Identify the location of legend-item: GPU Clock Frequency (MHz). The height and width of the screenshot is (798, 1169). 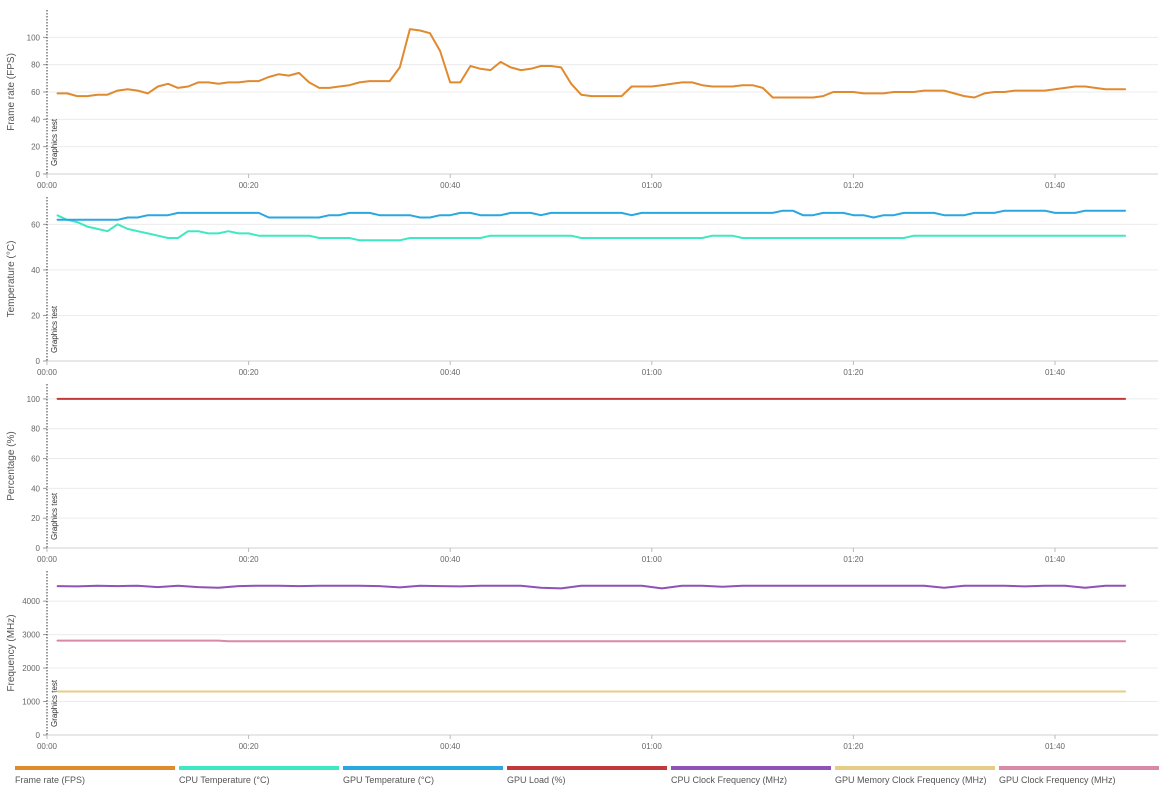
(1079, 778).